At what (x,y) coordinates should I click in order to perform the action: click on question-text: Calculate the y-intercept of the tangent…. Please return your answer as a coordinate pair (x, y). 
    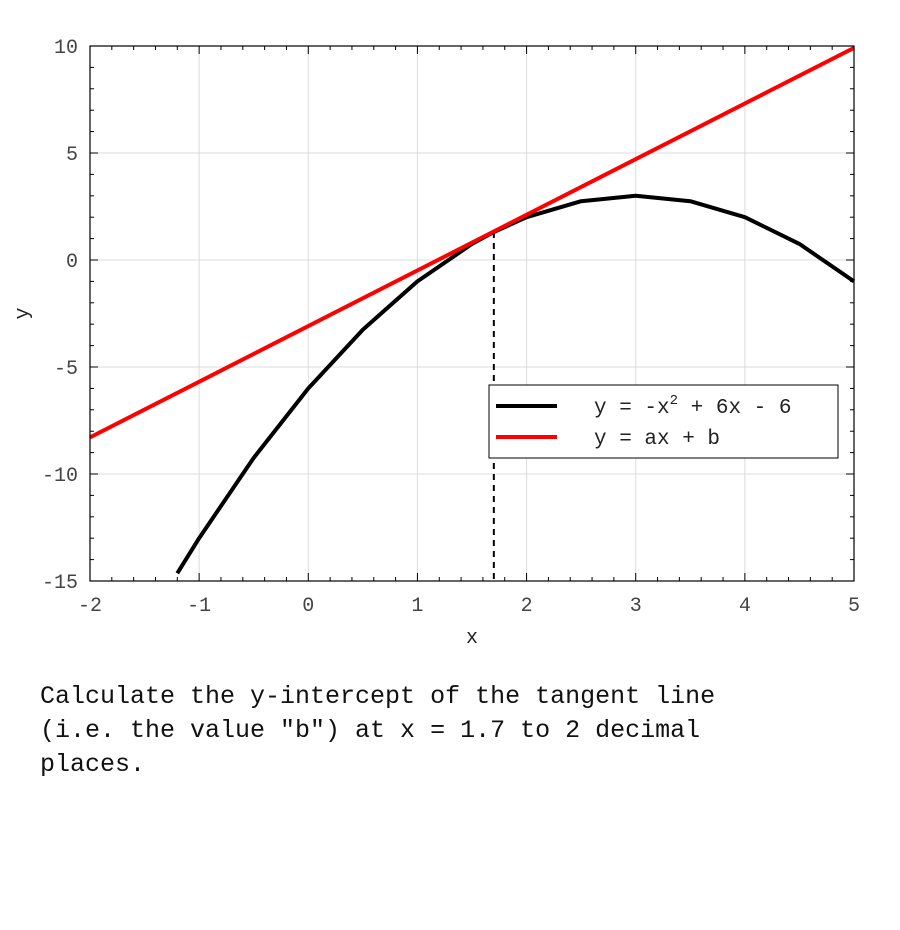
    Looking at the image, I should click on (378, 730).